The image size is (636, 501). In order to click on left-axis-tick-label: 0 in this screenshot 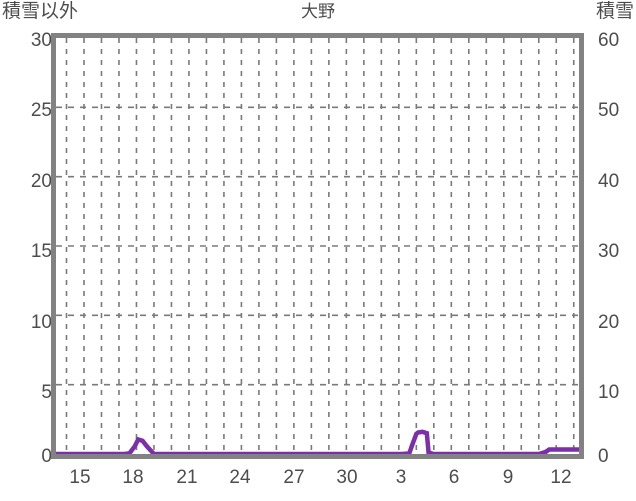, I will do `click(46, 456)`.